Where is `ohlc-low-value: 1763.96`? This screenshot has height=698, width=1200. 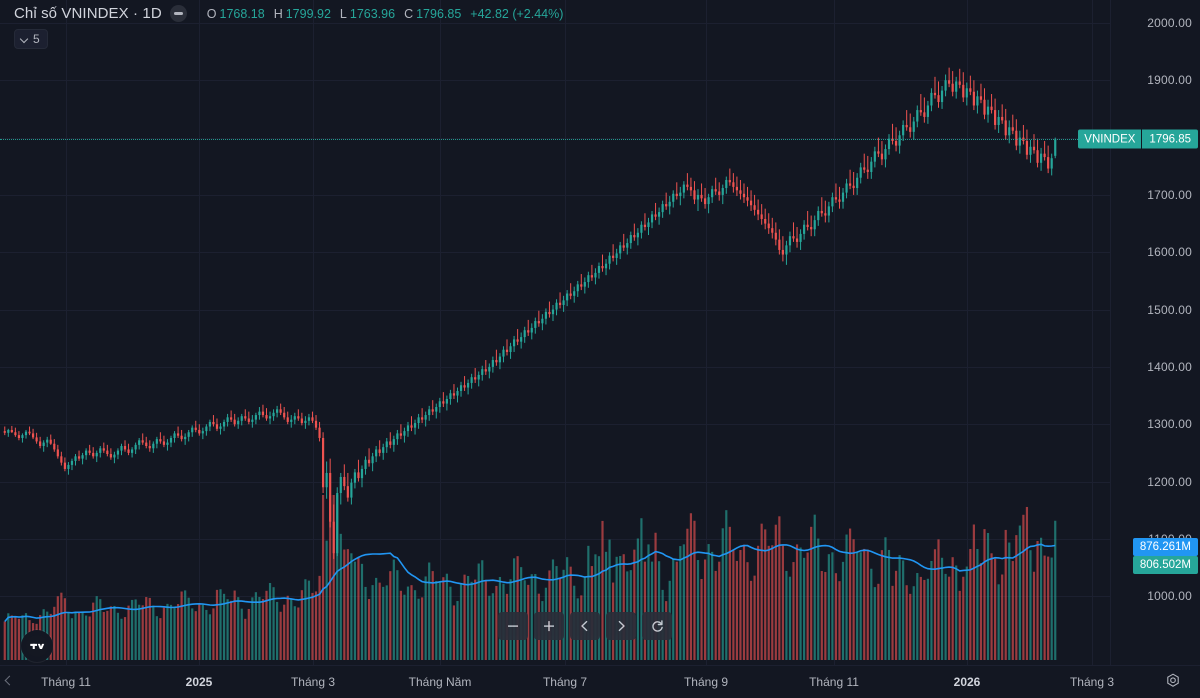 ohlc-low-value: 1763.96 is located at coordinates (372, 13).